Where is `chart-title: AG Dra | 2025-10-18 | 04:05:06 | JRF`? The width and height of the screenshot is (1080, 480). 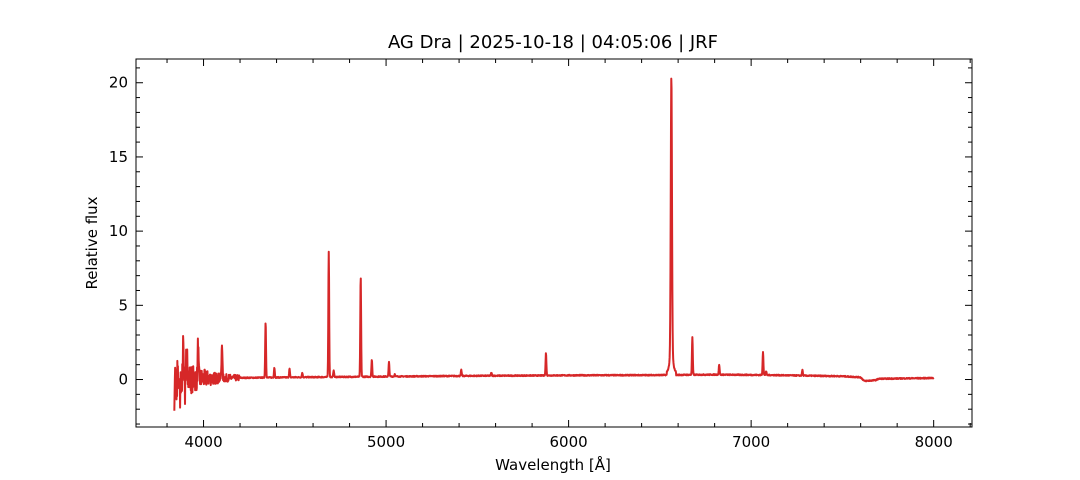 chart-title: AG Dra | 2025-10-18 | 04:05:06 | JRF is located at coordinates (553, 42).